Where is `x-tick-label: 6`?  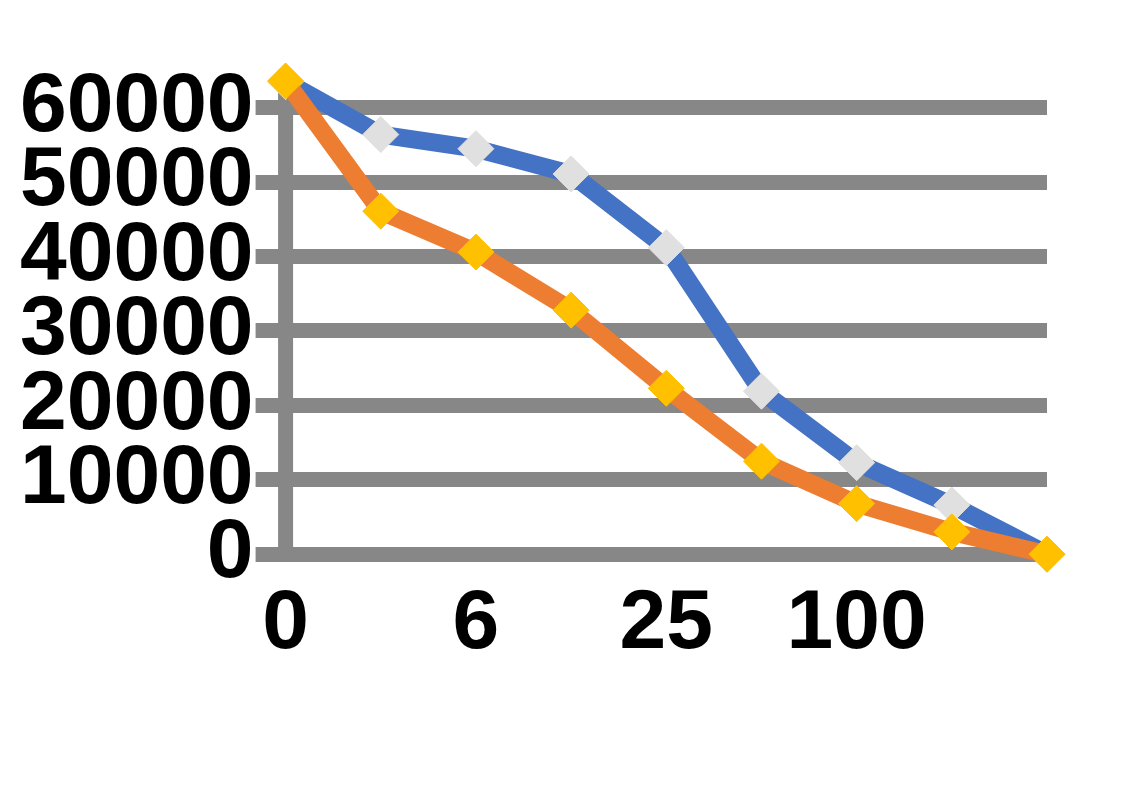
x-tick-label: 6 is located at coordinates (476, 618).